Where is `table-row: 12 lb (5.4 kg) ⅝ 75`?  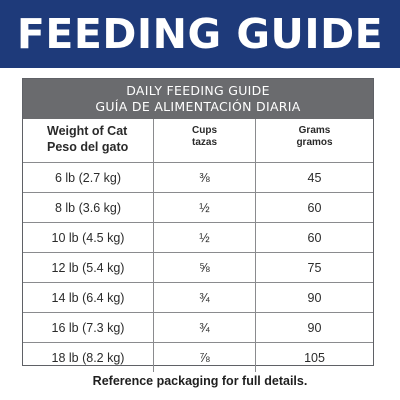 table-row: 12 lb (5.4 kg) ⅝ 75 is located at coordinates (198, 268).